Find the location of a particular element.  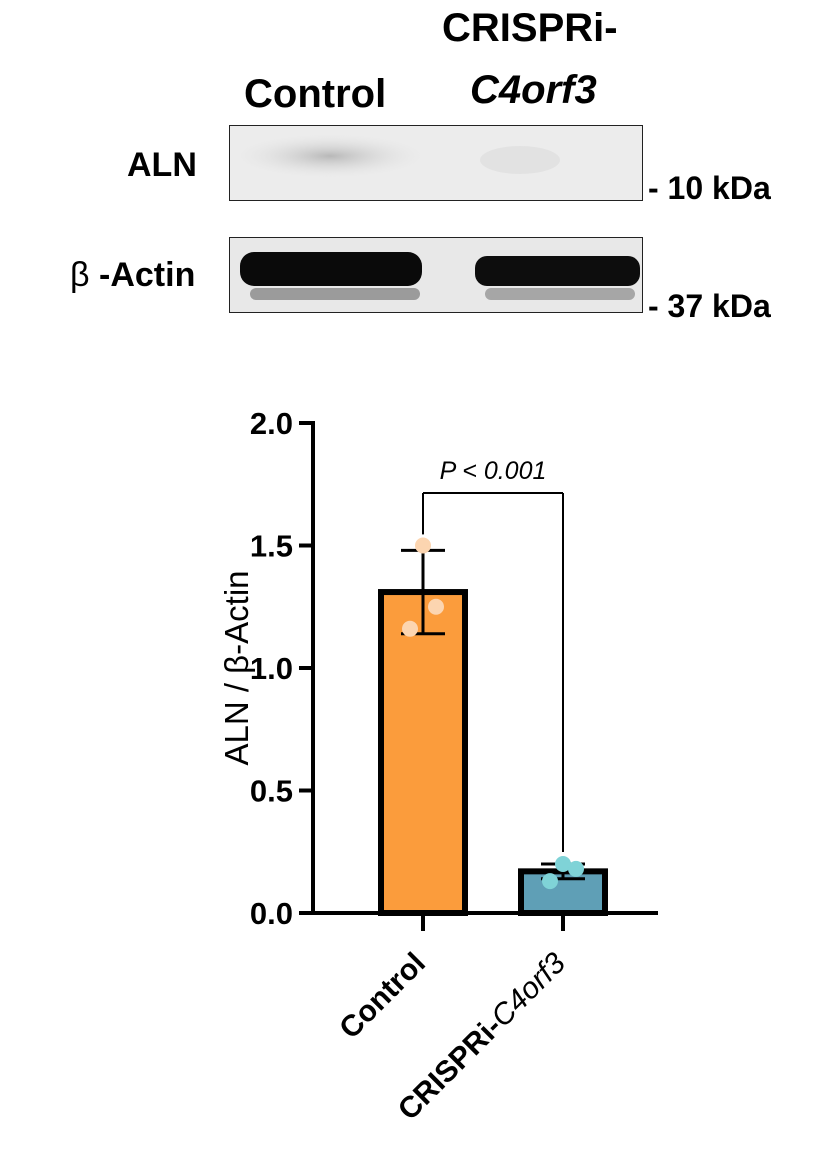

lane-label-control: Control is located at coordinates (315, 94).